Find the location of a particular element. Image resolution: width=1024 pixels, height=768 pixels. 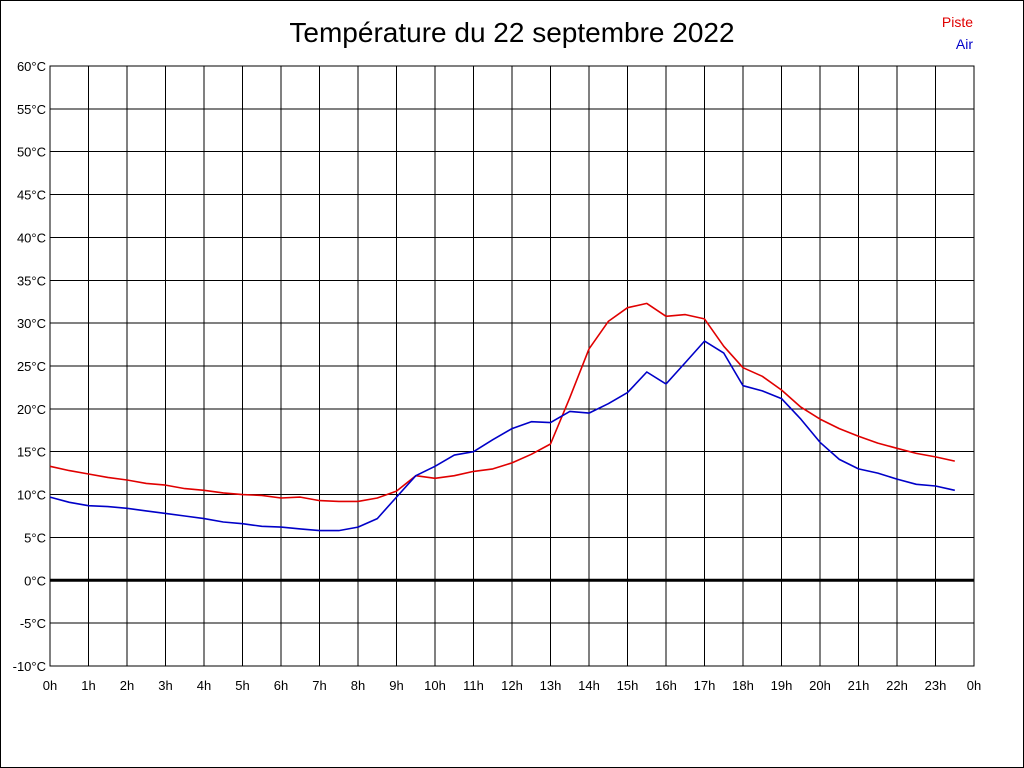

y-tick-label: -10°C is located at coordinates (29, 666).